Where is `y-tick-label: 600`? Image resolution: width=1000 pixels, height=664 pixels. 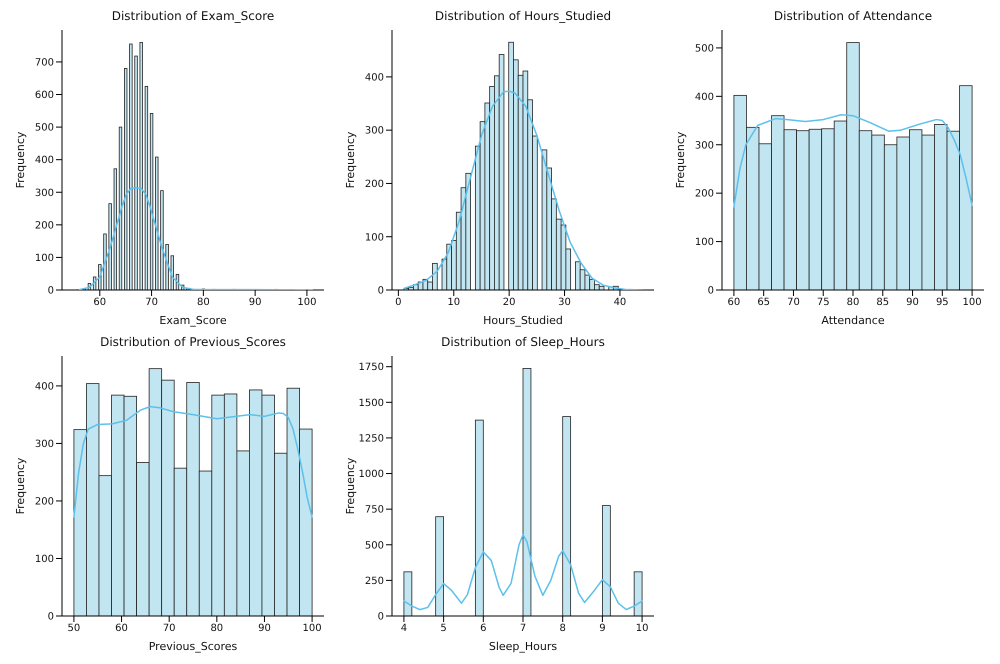
y-tick-label: 600 is located at coordinates (44, 96).